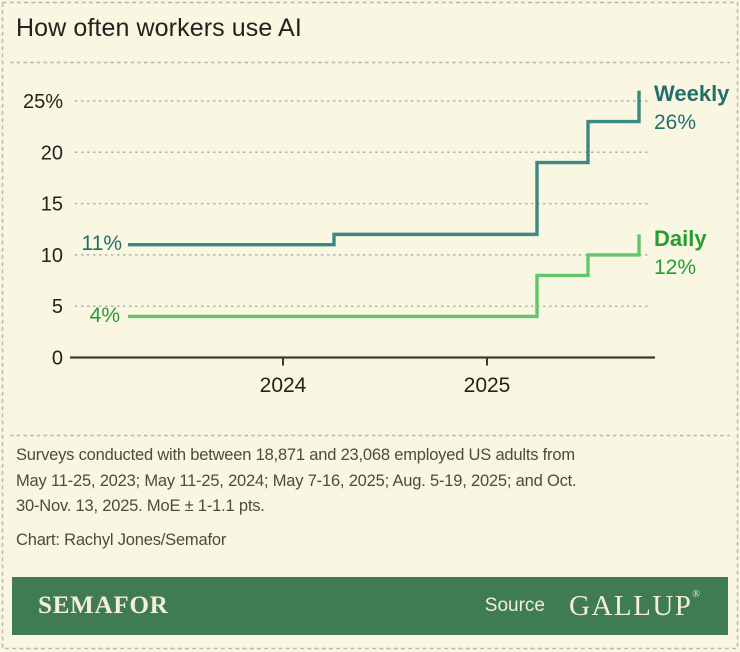  I want to click on daily-line, so click(384, 276).